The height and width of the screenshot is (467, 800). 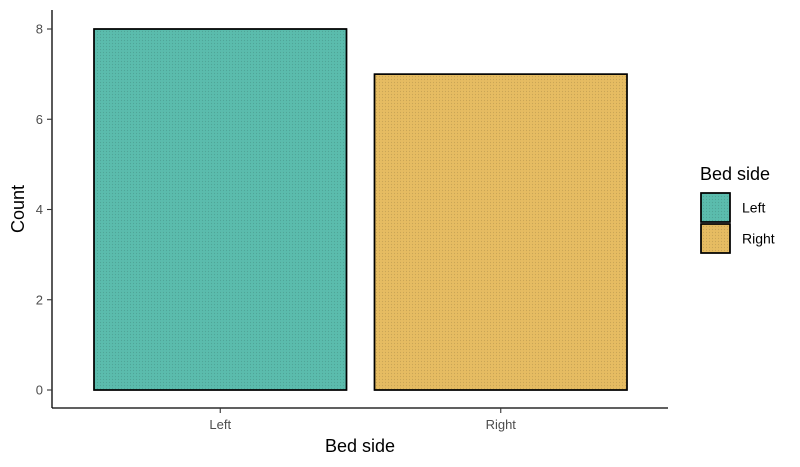 What do you see at coordinates (362, 420) in the screenshot?
I see `x-ticks: Left Right` at bounding box center [362, 420].